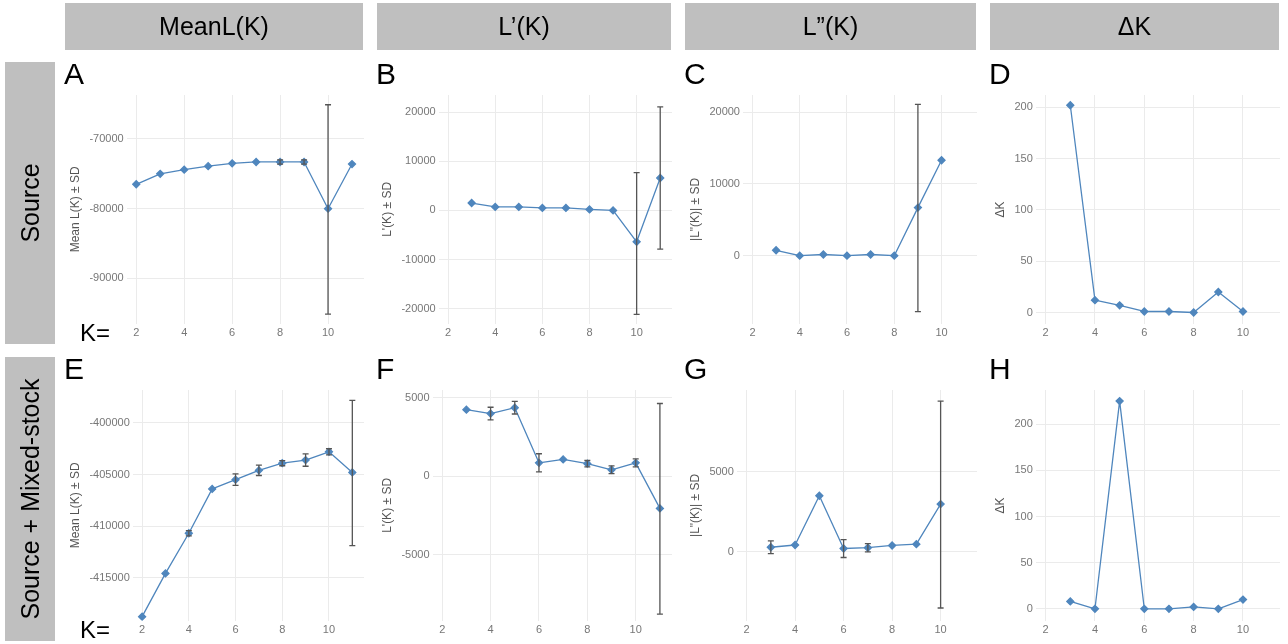 The image size is (1288, 644). Describe the element at coordinates (30, 203) in the screenshot. I see `text: Source` at that location.